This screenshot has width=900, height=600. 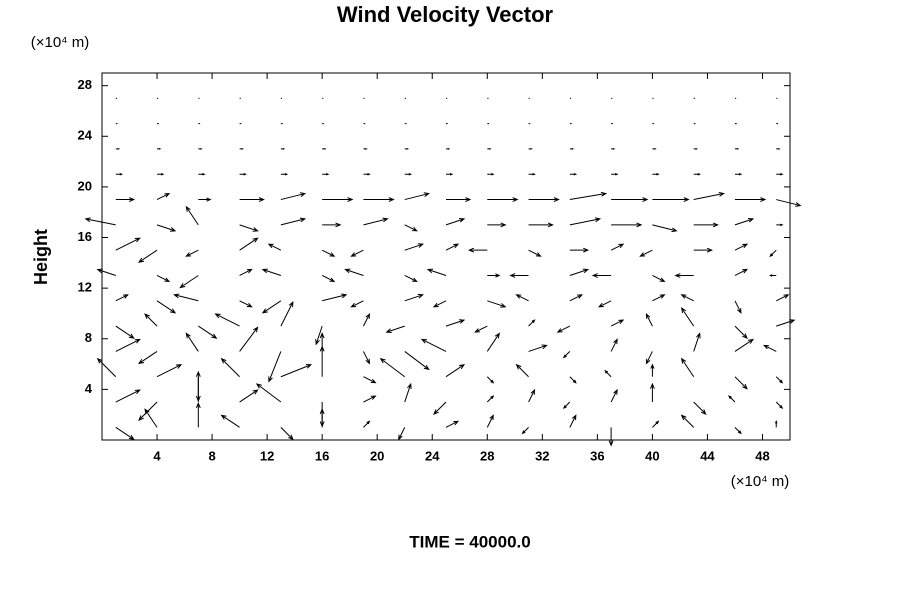 What do you see at coordinates (652, 455) in the screenshot?
I see `x-tick-label: 40` at bounding box center [652, 455].